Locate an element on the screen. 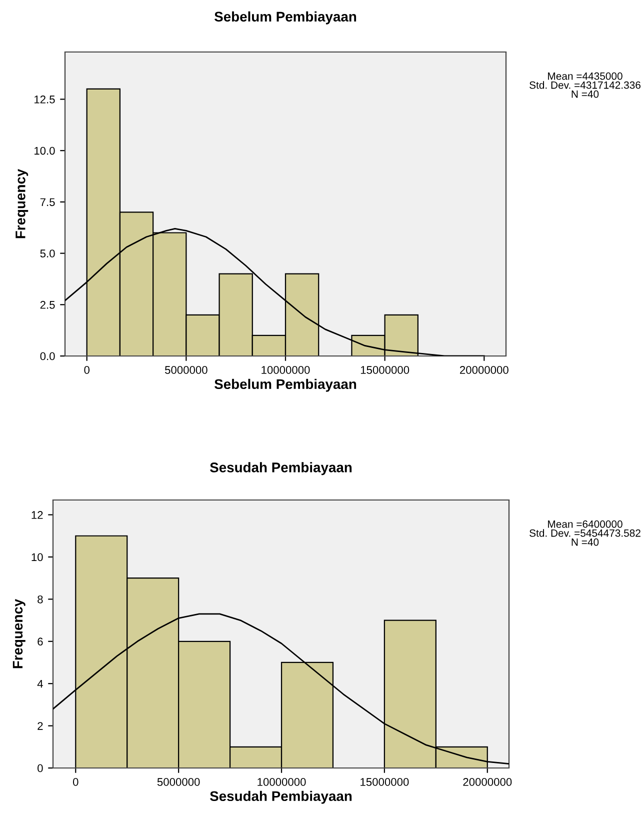 This screenshot has height=814, width=644. text: Std. Dev. =4317142.336 is located at coordinates (585, 85).